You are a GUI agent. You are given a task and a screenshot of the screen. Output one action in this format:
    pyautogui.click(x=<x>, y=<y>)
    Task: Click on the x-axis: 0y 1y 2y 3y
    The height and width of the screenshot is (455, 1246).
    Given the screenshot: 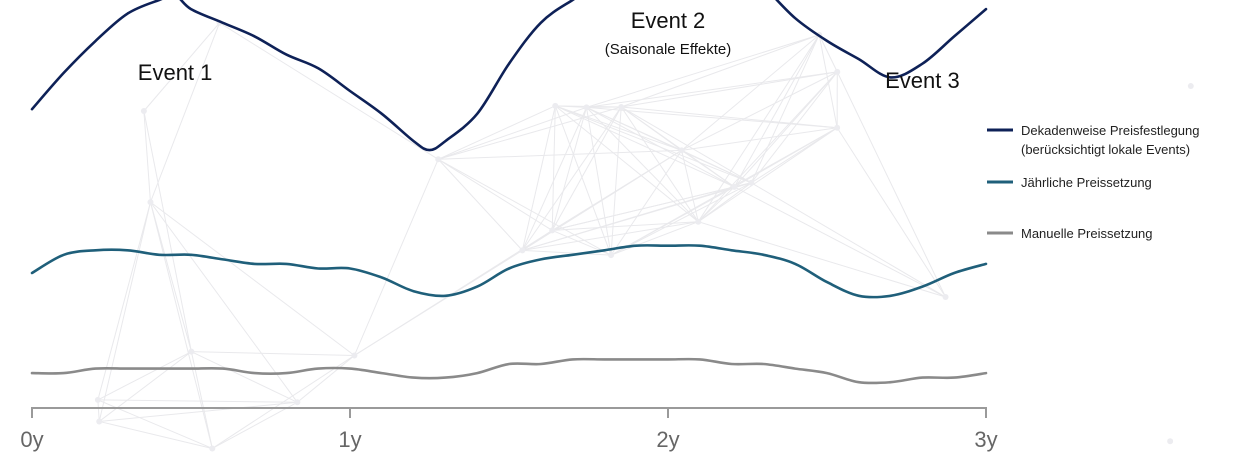 What is the action you would take?
    pyautogui.click(x=509, y=429)
    